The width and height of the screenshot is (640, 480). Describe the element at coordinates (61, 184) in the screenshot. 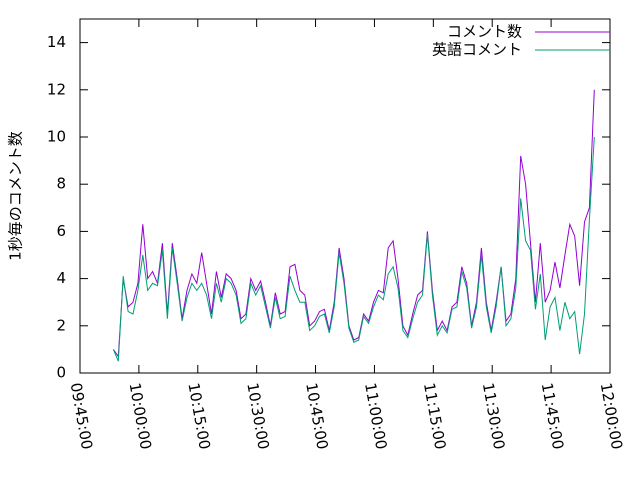

I see `y-tick-label: 8` at that location.